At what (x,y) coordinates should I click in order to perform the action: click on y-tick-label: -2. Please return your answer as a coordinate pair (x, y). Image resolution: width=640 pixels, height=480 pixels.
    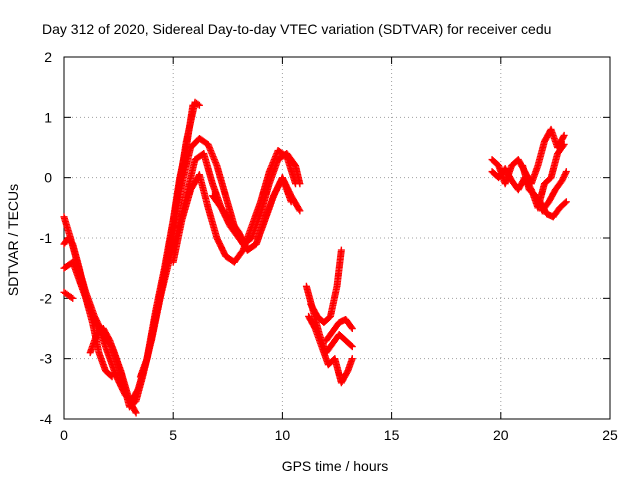
    Looking at the image, I should click on (46, 298).